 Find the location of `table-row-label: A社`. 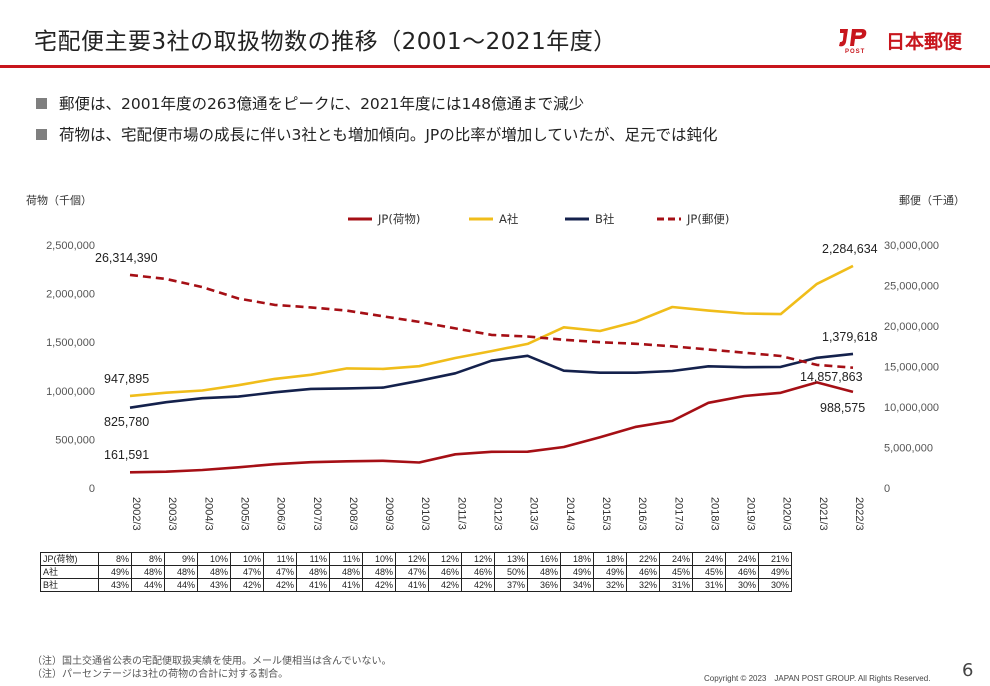

table-row-label: A社 is located at coordinates (69, 572).